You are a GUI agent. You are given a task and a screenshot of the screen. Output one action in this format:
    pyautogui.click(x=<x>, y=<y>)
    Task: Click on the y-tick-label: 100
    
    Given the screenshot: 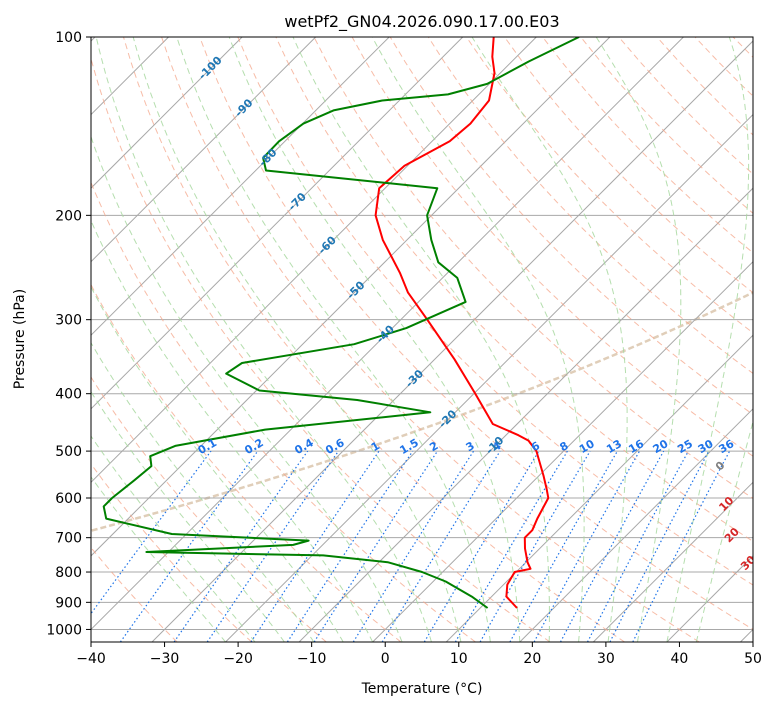 What is the action you would take?
    pyautogui.click(x=68, y=38)
    